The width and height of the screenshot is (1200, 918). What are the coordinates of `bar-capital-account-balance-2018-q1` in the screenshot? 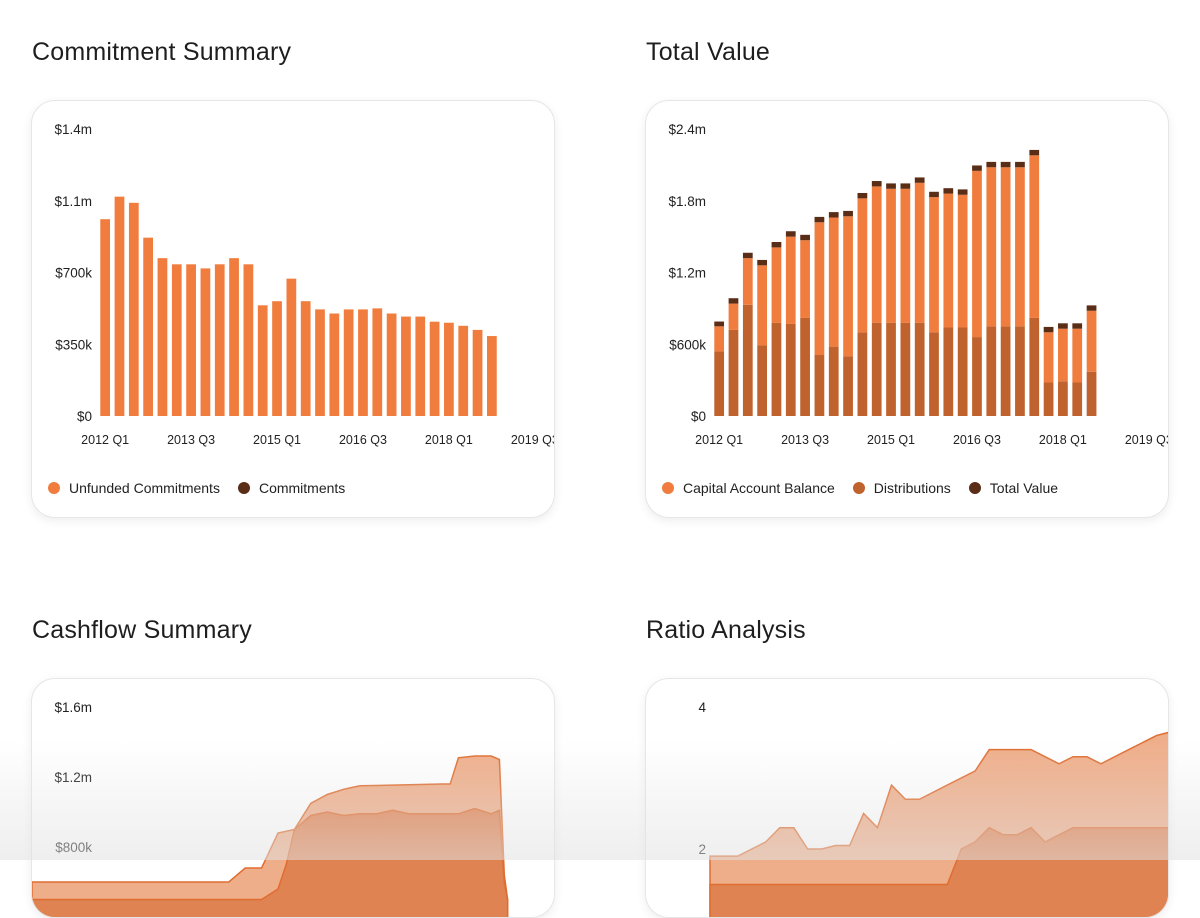 It's located at (1063, 355).